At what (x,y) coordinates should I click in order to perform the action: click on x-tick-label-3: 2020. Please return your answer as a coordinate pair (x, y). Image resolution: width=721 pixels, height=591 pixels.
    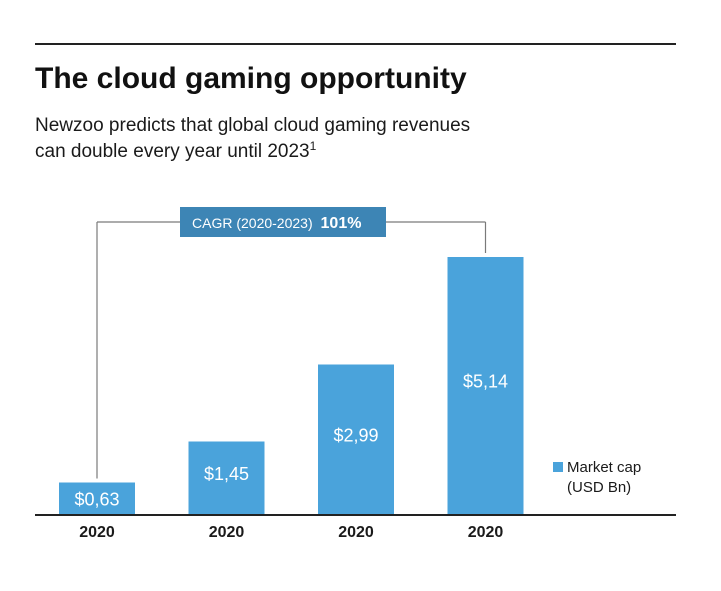
    Looking at the image, I should click on (356, 532).